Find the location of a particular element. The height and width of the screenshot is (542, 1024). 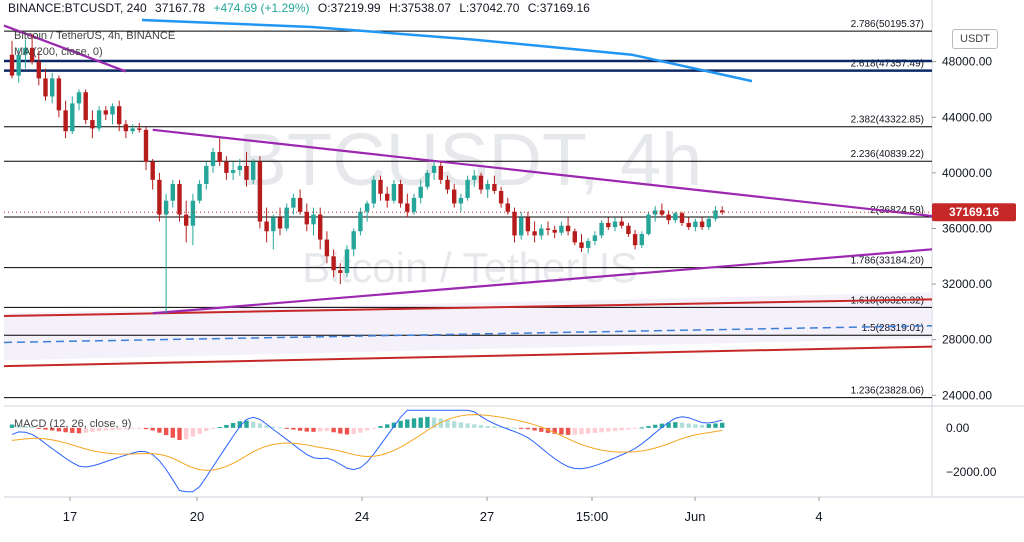

price-tick-label: 28000.00 is located at coordinates (967, 340).